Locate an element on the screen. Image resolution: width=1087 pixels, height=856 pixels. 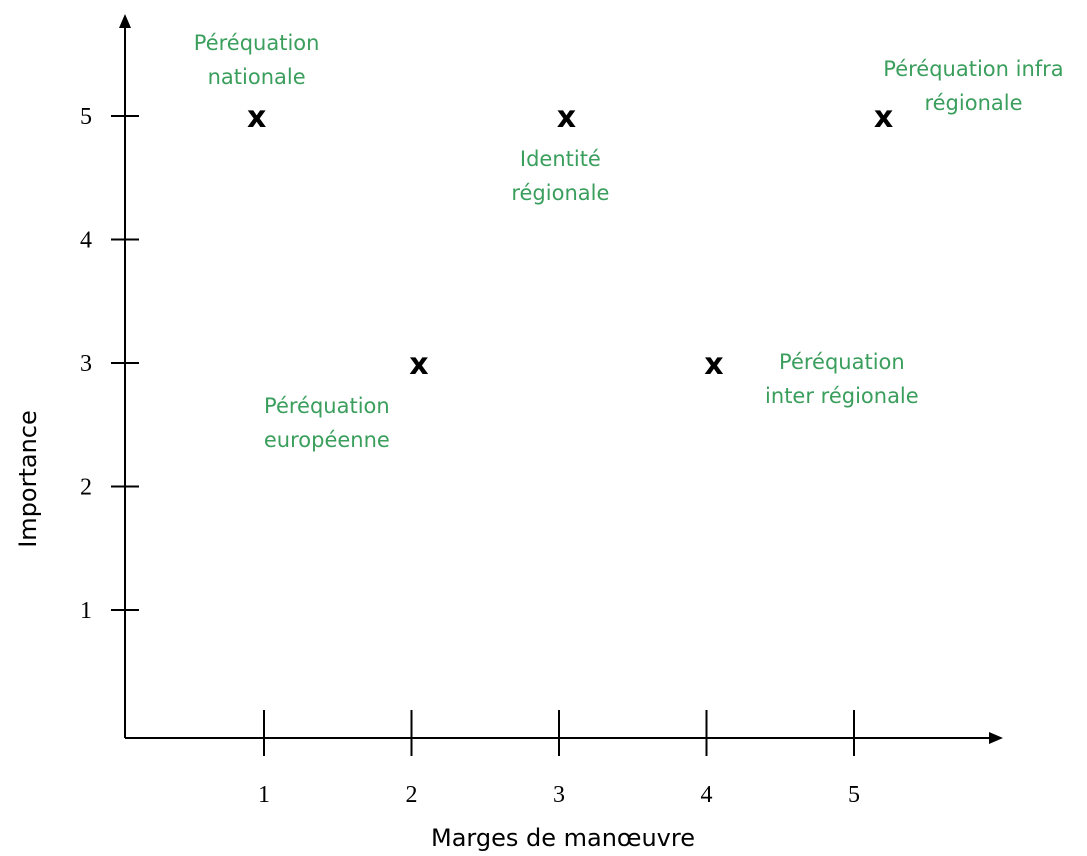
data-point: x Péréquation infra régionale is located at coordinates (969, 96).